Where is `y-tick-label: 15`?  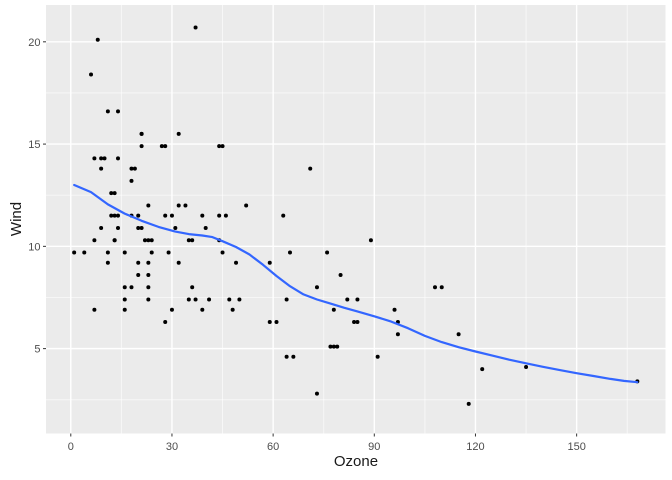
y-tick-label: 15 is located at coordinates (34, 145).